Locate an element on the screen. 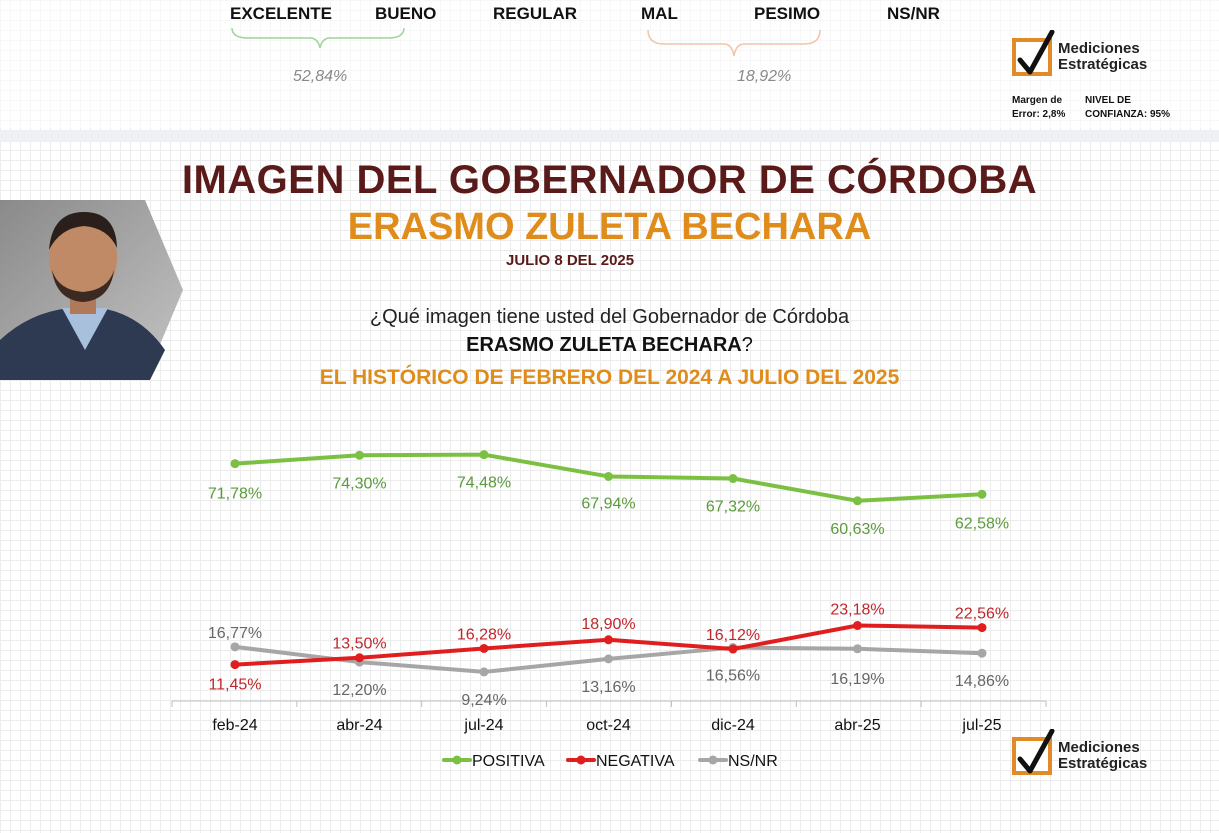 The image size is (1219, 833). brand-logo-bottom: Mediciones Estratégicas is located at coordinates (1080, 752).